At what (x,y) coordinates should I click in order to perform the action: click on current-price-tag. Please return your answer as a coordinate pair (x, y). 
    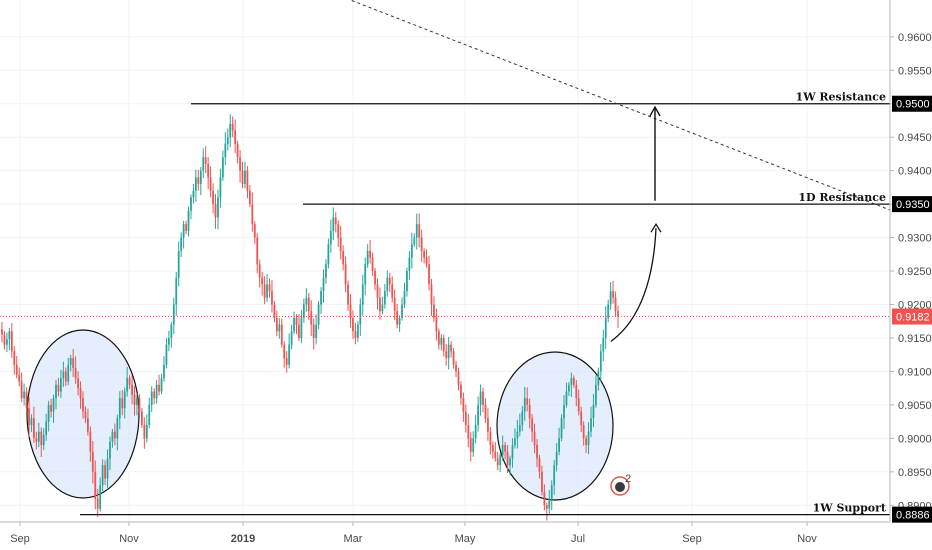
    Looking at the image, I should click on (912, 316).